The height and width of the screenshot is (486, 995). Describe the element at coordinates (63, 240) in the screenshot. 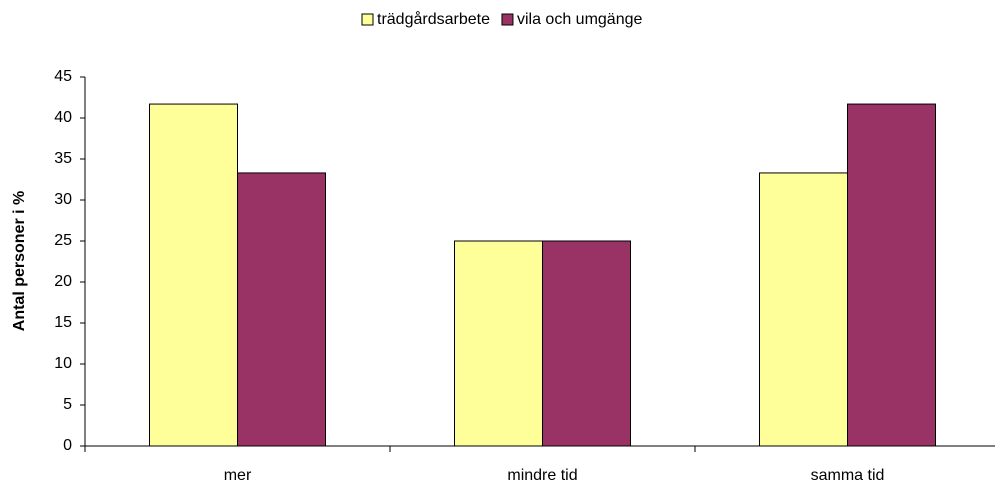

I see `y-tick-label: 25` at that location.